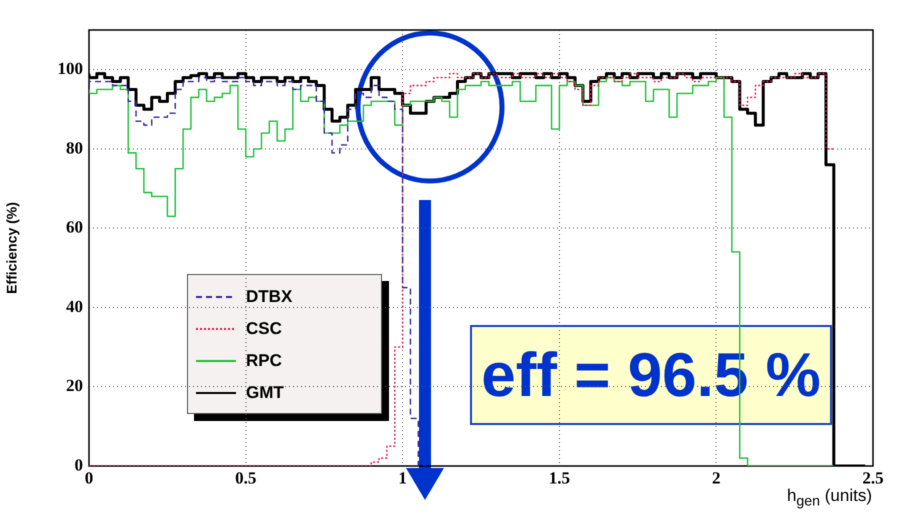 The height and width of the screenshot is (517, 902). I want to click on y-tick-label: 100, so click(70, 68).